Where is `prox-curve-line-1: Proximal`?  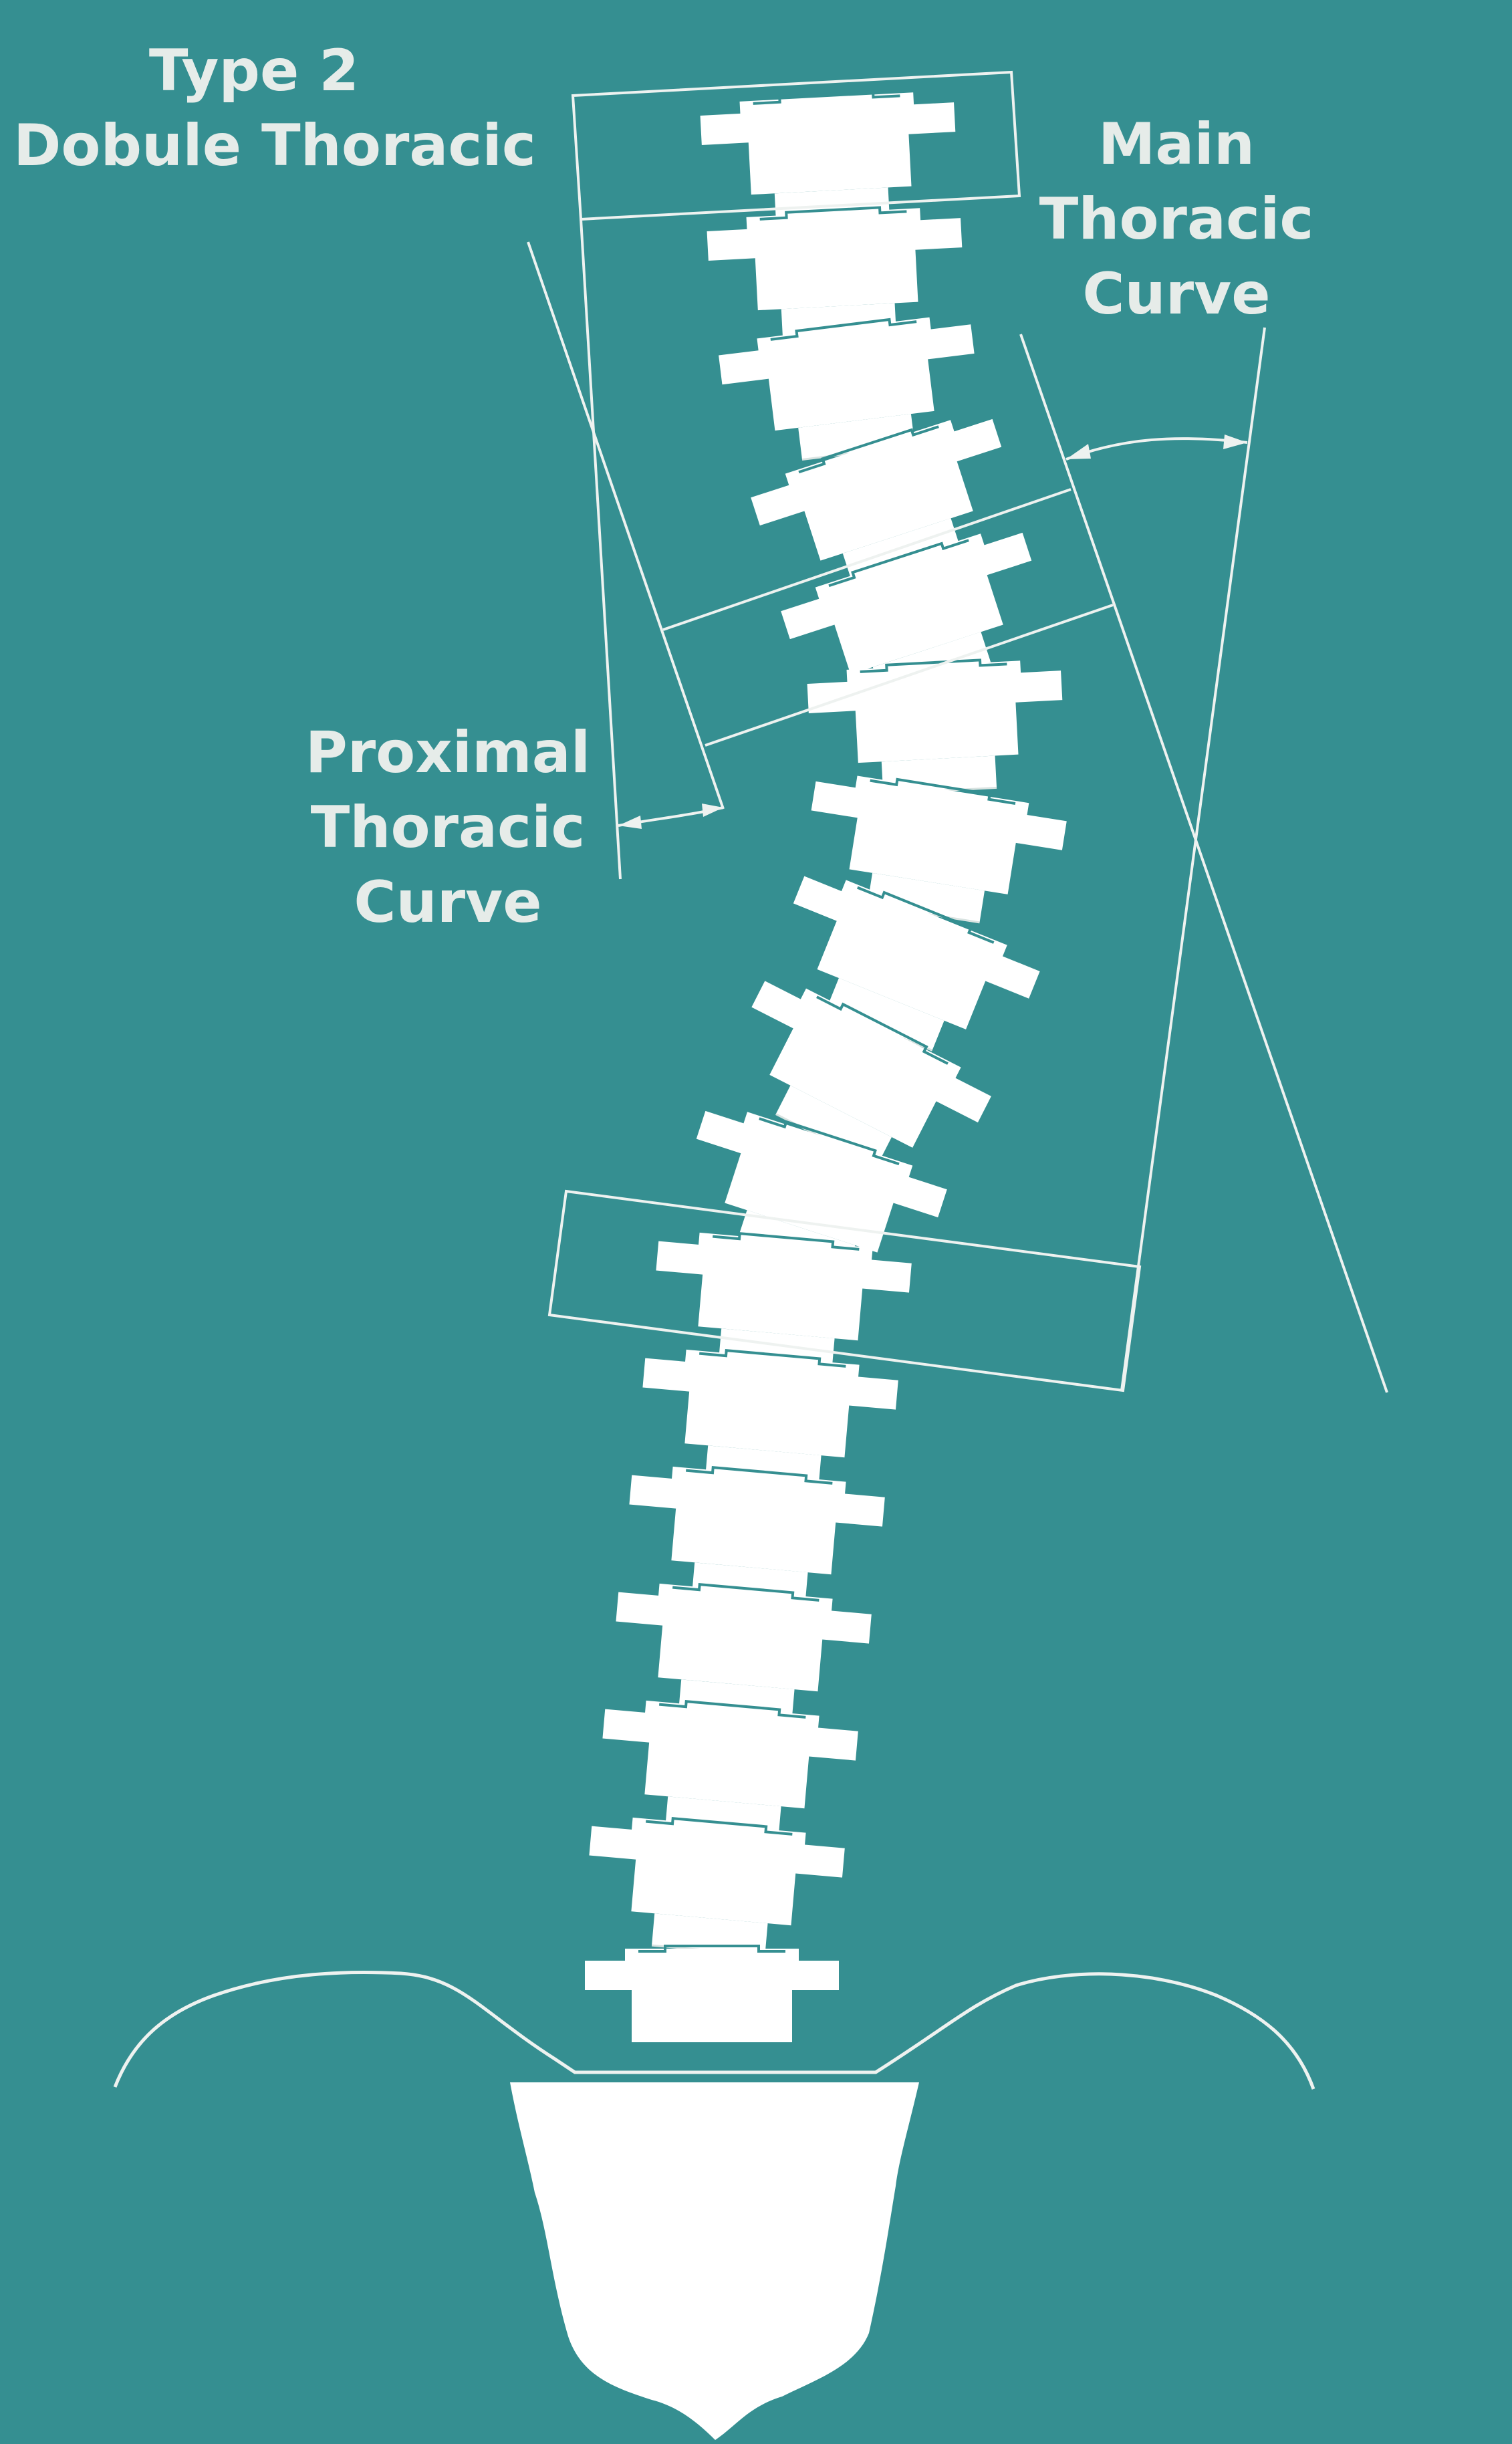
prox-curve-line-1: Proximal is located at coordinates (448, 752).